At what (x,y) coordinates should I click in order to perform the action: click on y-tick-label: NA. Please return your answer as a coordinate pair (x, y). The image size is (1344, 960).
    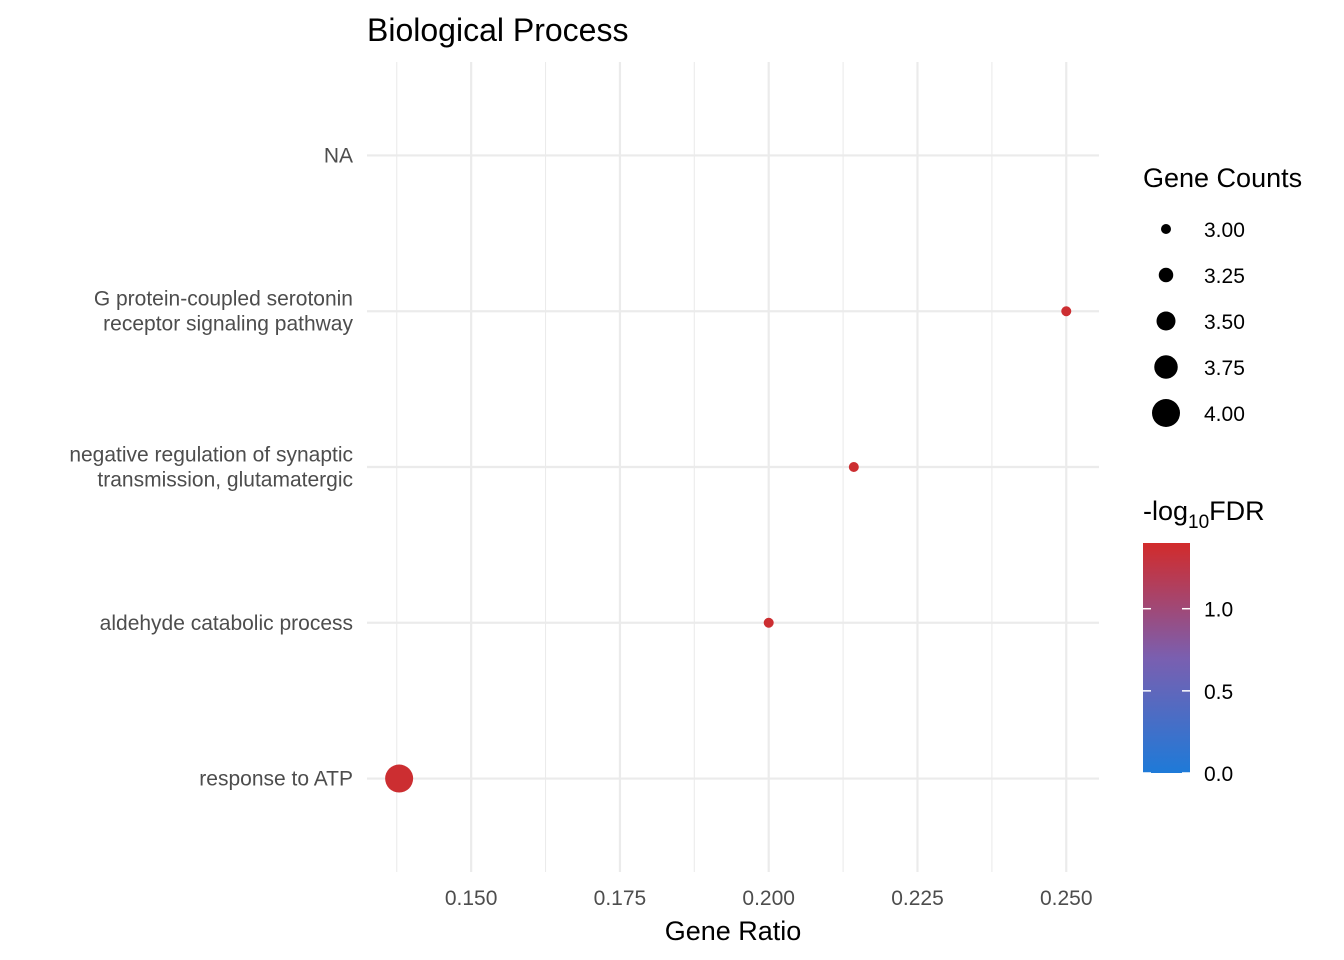
    Looking at the image, I should click on (338, 155).